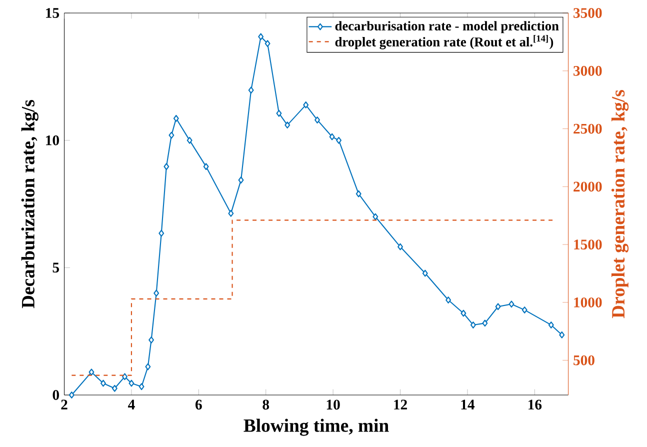  I want to click on y2-tick-label: 1500, so click(588, 245).